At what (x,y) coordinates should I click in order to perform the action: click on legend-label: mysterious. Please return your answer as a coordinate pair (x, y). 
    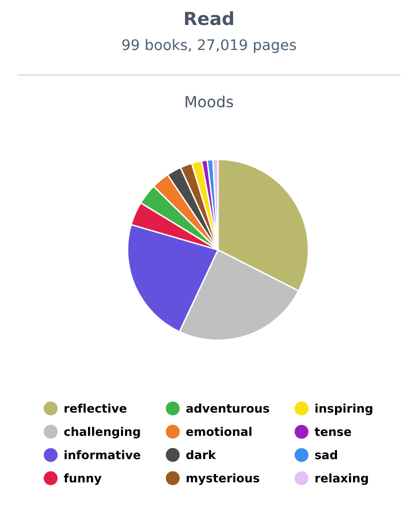
    Looking at the image, I should click on (223, 479).